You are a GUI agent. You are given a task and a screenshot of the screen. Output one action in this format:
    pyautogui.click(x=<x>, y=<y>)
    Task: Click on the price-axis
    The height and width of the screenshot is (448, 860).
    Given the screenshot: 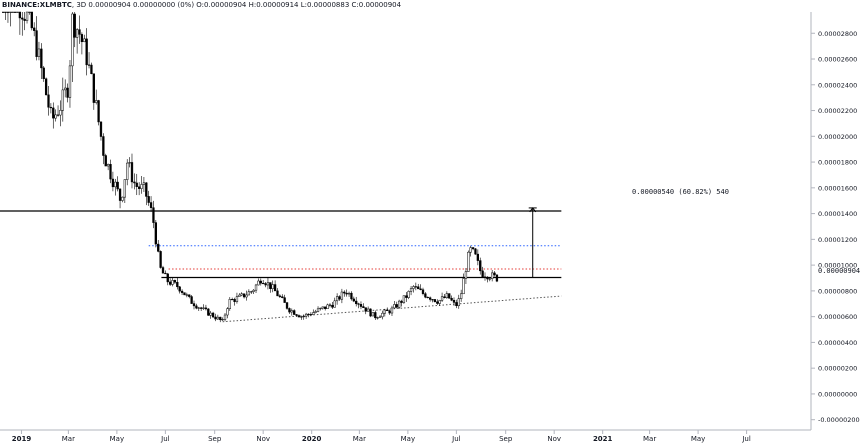 What is the action you would take?
    pyautogui.click(x=836, y=221)
    